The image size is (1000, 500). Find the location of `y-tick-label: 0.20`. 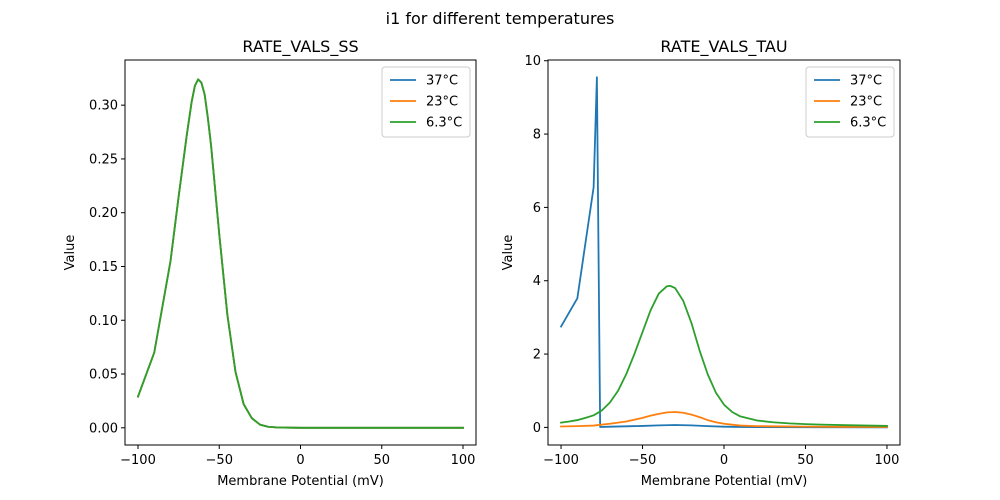

y-tick-label: 0.20 is located at coordinates (103, 213).